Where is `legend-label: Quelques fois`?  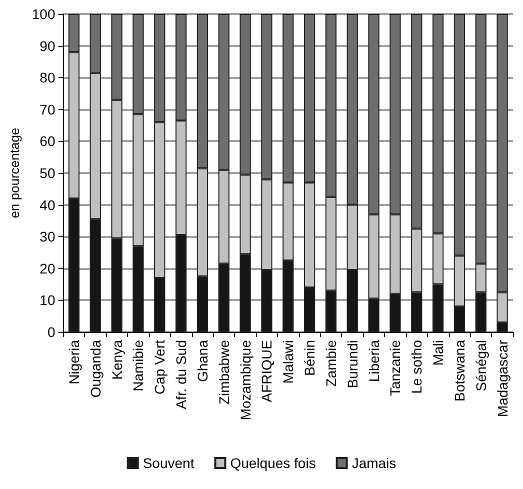 legend-label: Quelques fois is located at coordinates (273, 463).